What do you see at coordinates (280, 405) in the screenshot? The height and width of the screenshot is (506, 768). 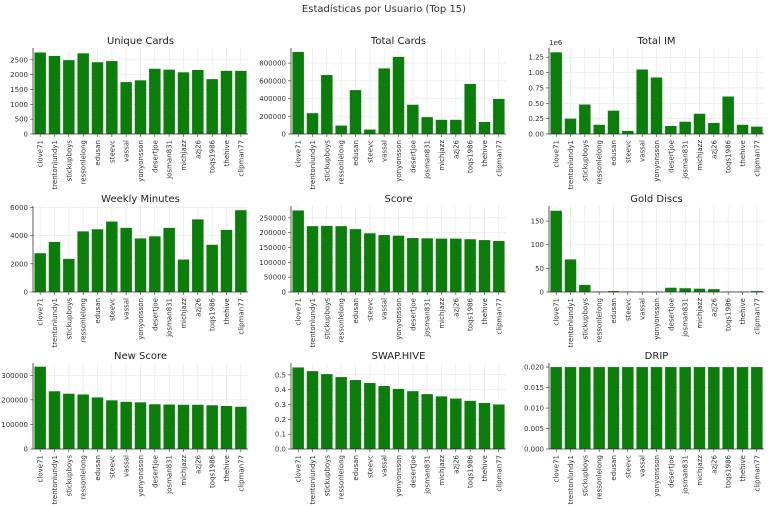 I see `y-tick-label: 0.3` at bounding box center [280, 405].